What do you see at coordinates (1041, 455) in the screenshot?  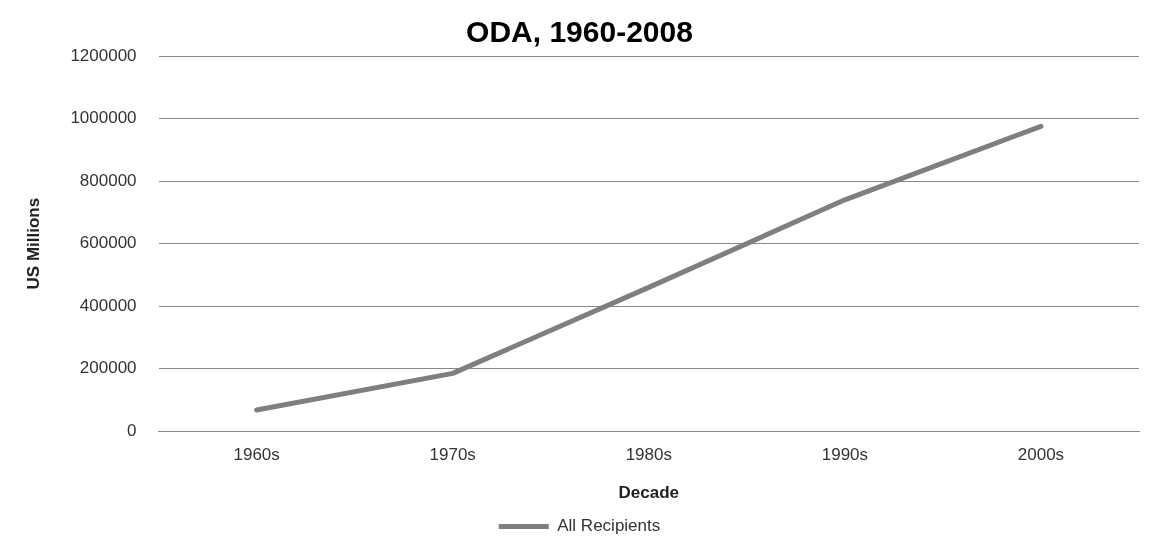 I see `x-tick-label: 2000s` at bounding box center [1041, 455].